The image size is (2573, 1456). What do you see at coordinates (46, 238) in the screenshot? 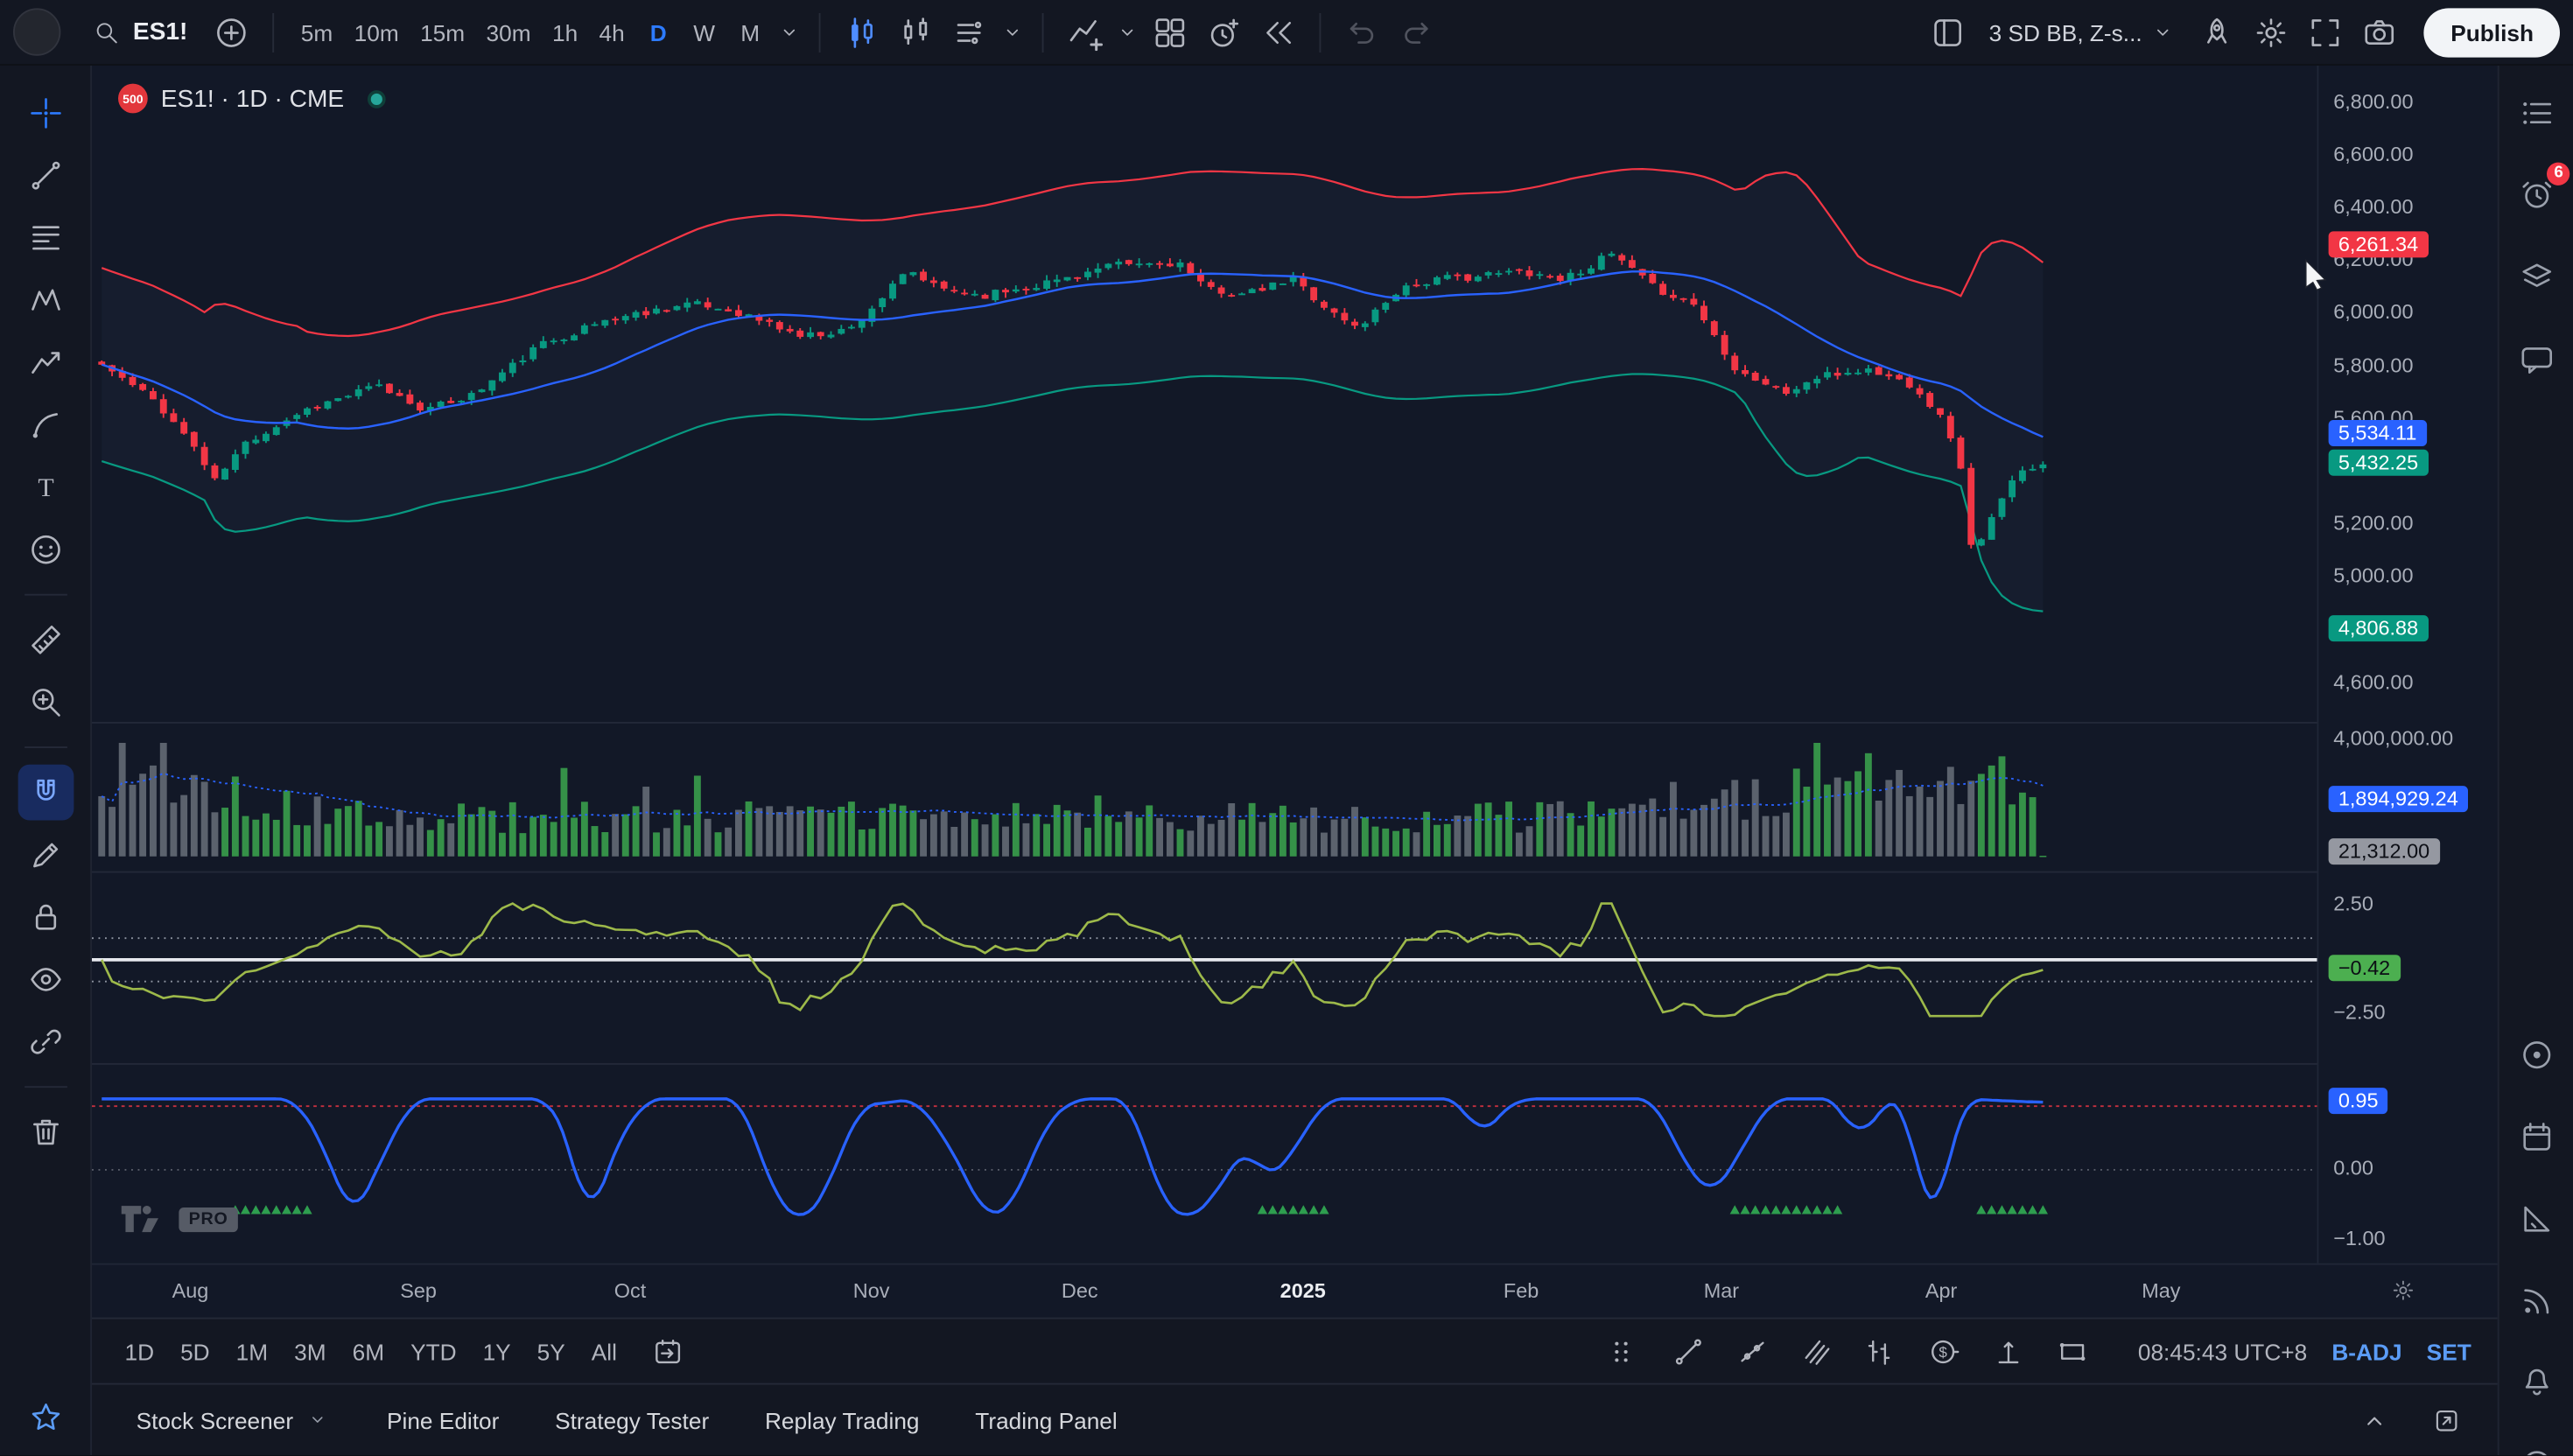
I see `fib-retracement-tool` at bounding box center [46, 238].